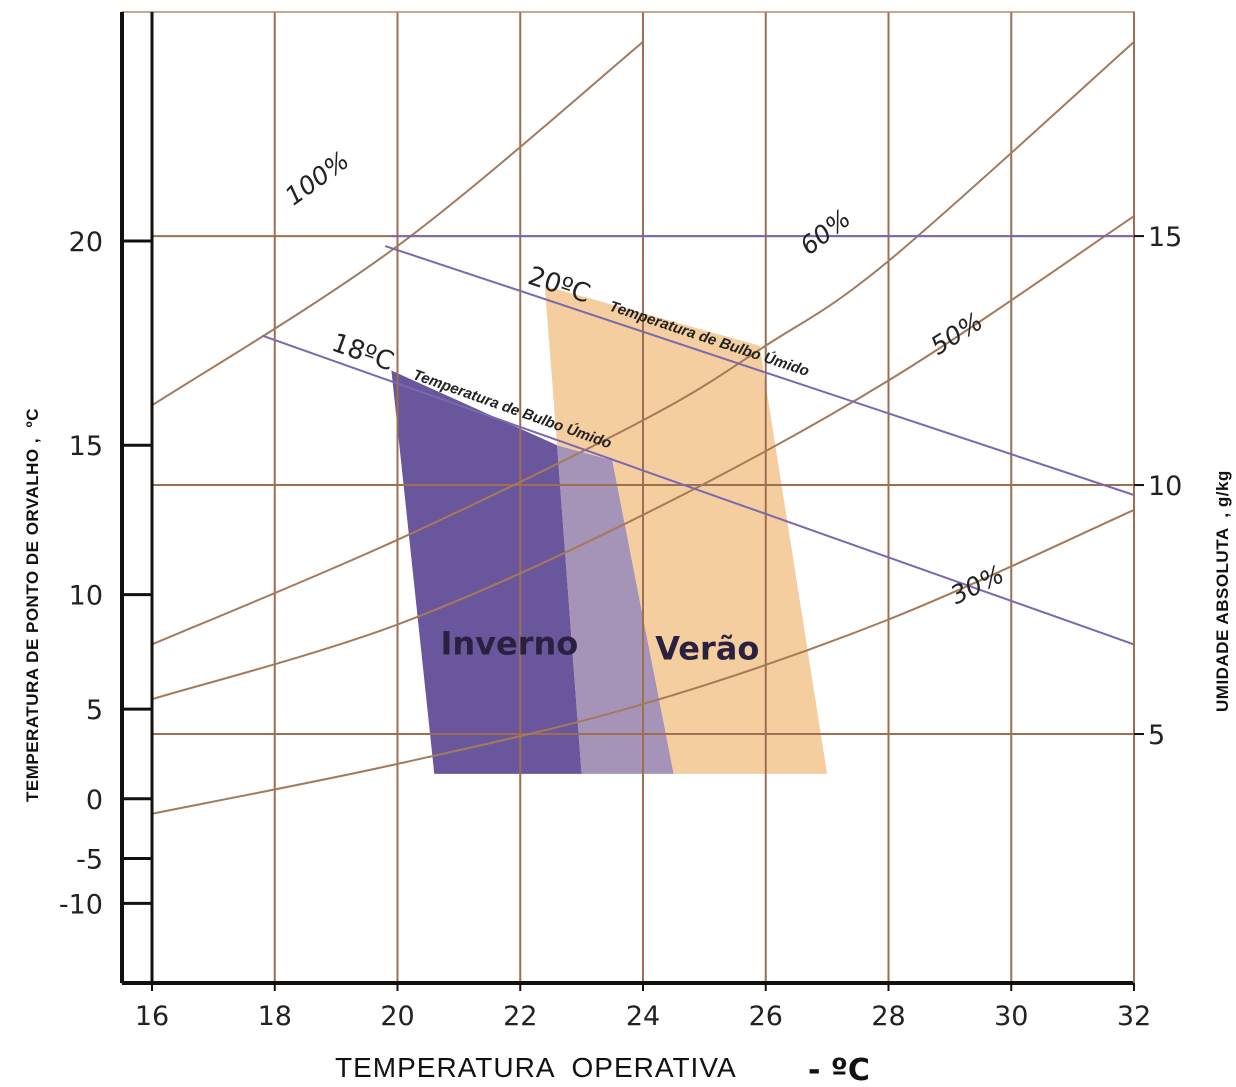  I want to click on rh-curve-100pct, so click(397, 224).